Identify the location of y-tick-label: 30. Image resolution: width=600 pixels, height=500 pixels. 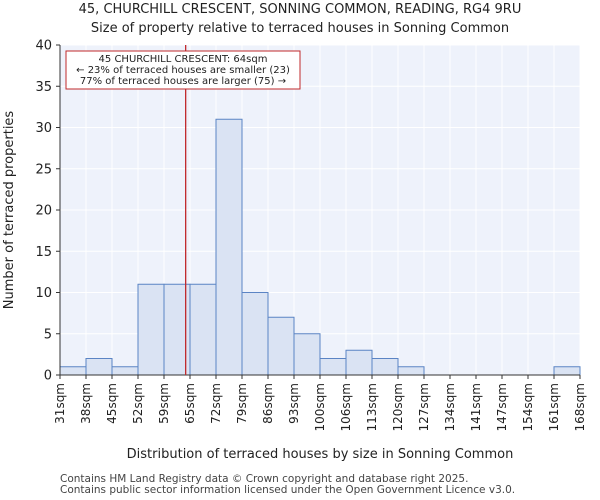
(43, 128).